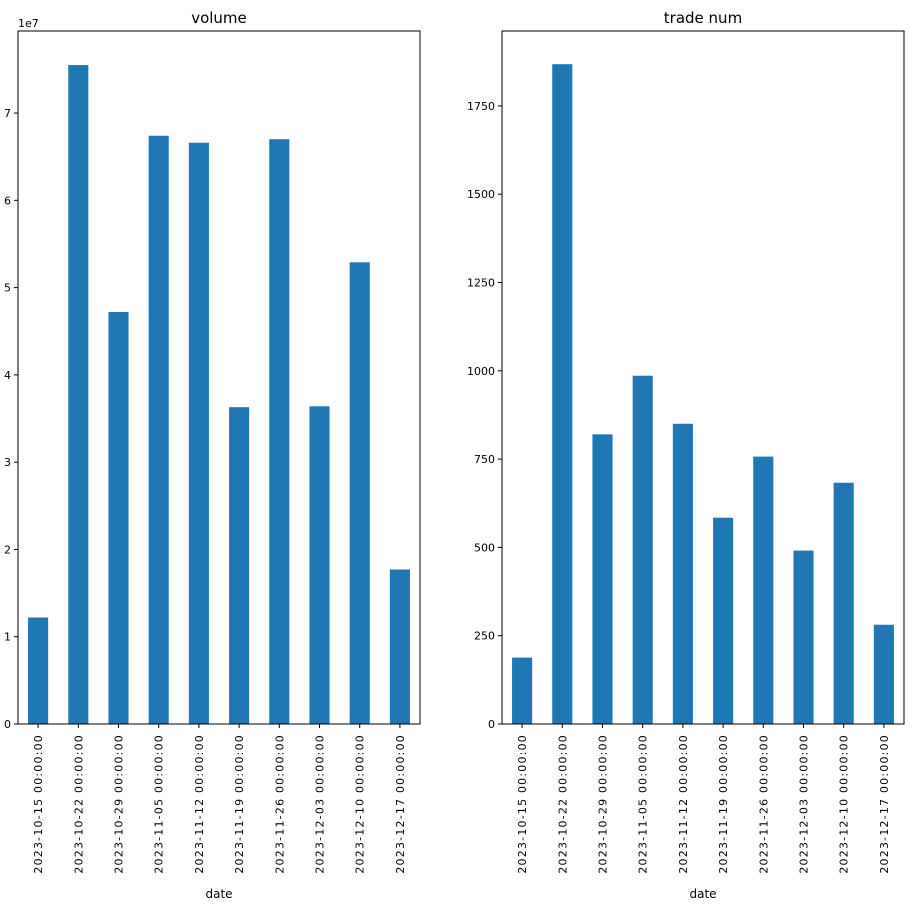 This screenshot has width=910, height=910. What do you see at coordinates (360, 804) in the screenshot?
I see `volume-xtick-label-8: 2023-12-10 00:00:00` at bounding box center [360, 804].